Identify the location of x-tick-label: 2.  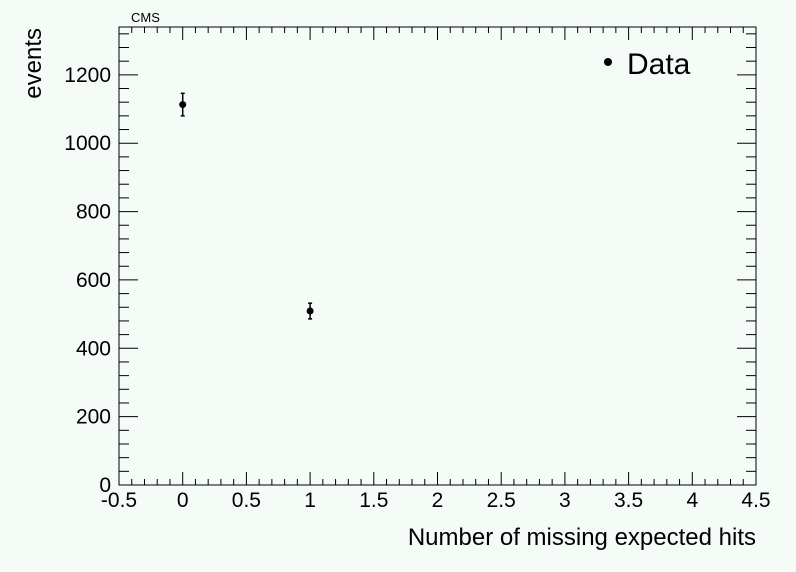
(438, 500).